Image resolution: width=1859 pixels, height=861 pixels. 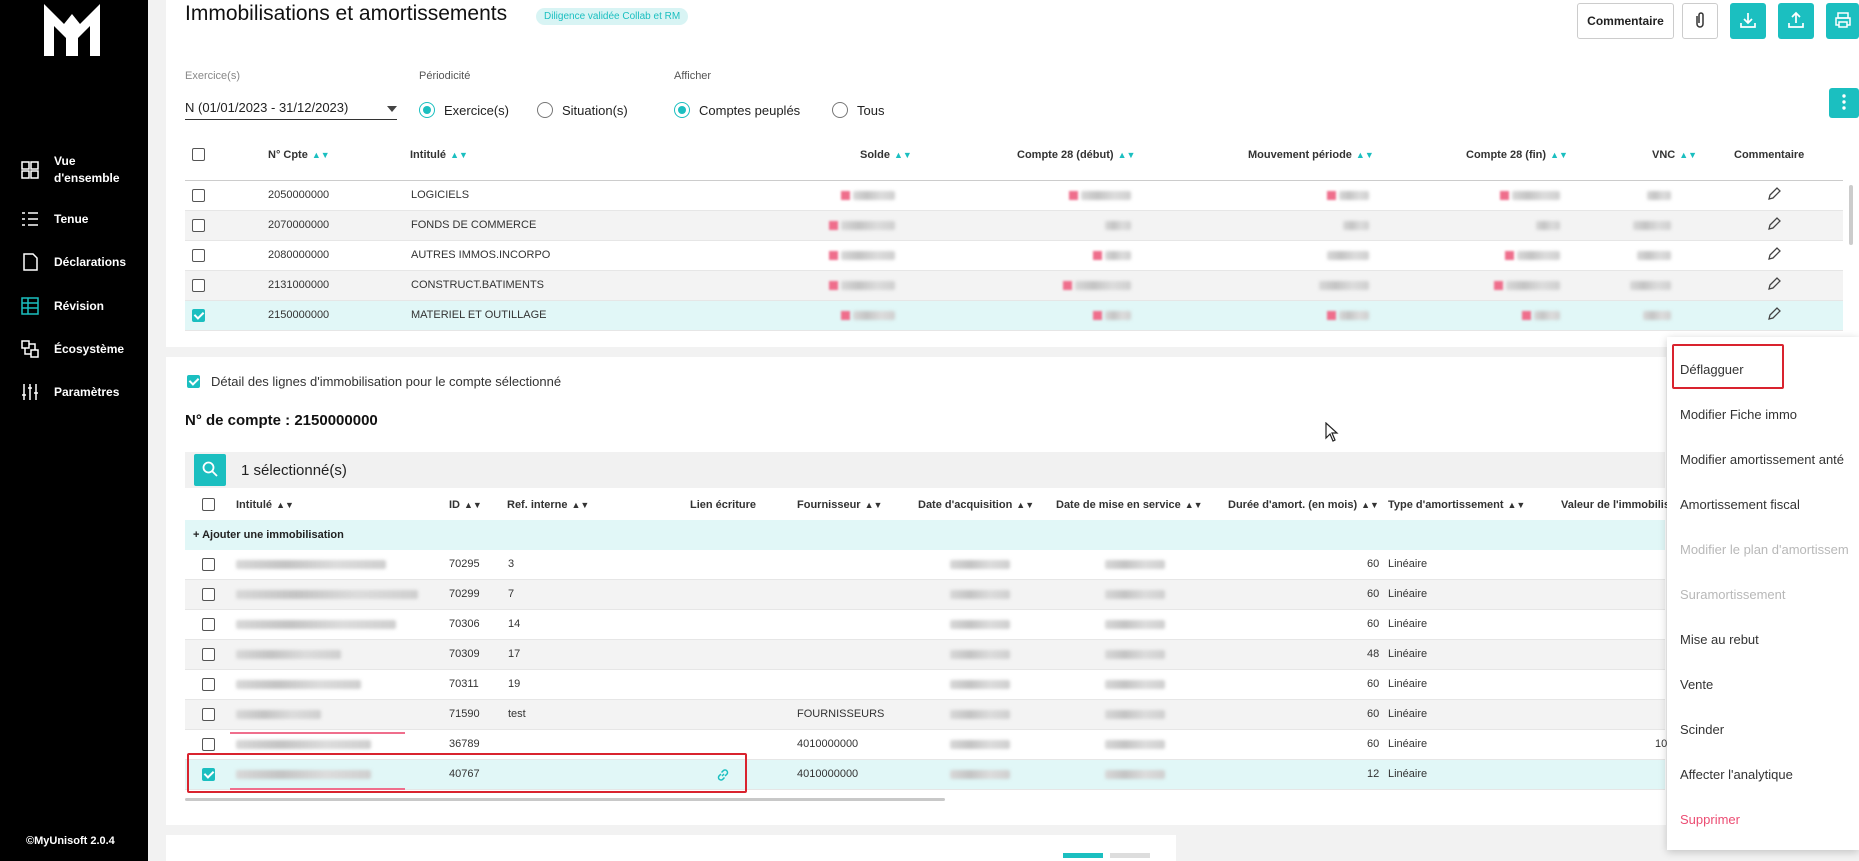 What do you see at coordinates (1796, 21) in the screenshot?
I see `upload-button` at bounding box center [1796, 21].